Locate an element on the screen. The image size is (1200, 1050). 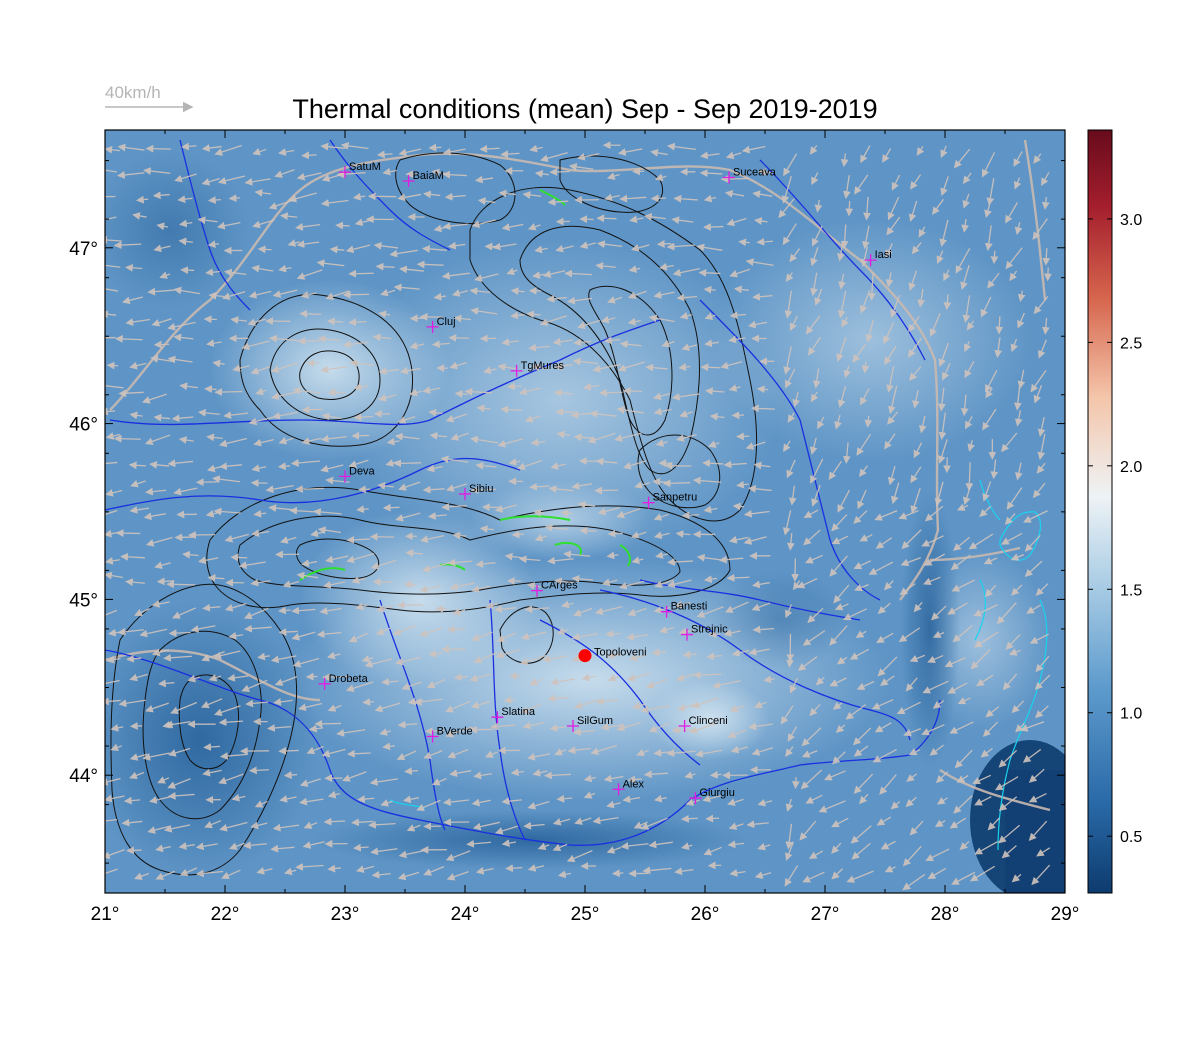
city-label: SilGum is located at coordinates (595, 721).